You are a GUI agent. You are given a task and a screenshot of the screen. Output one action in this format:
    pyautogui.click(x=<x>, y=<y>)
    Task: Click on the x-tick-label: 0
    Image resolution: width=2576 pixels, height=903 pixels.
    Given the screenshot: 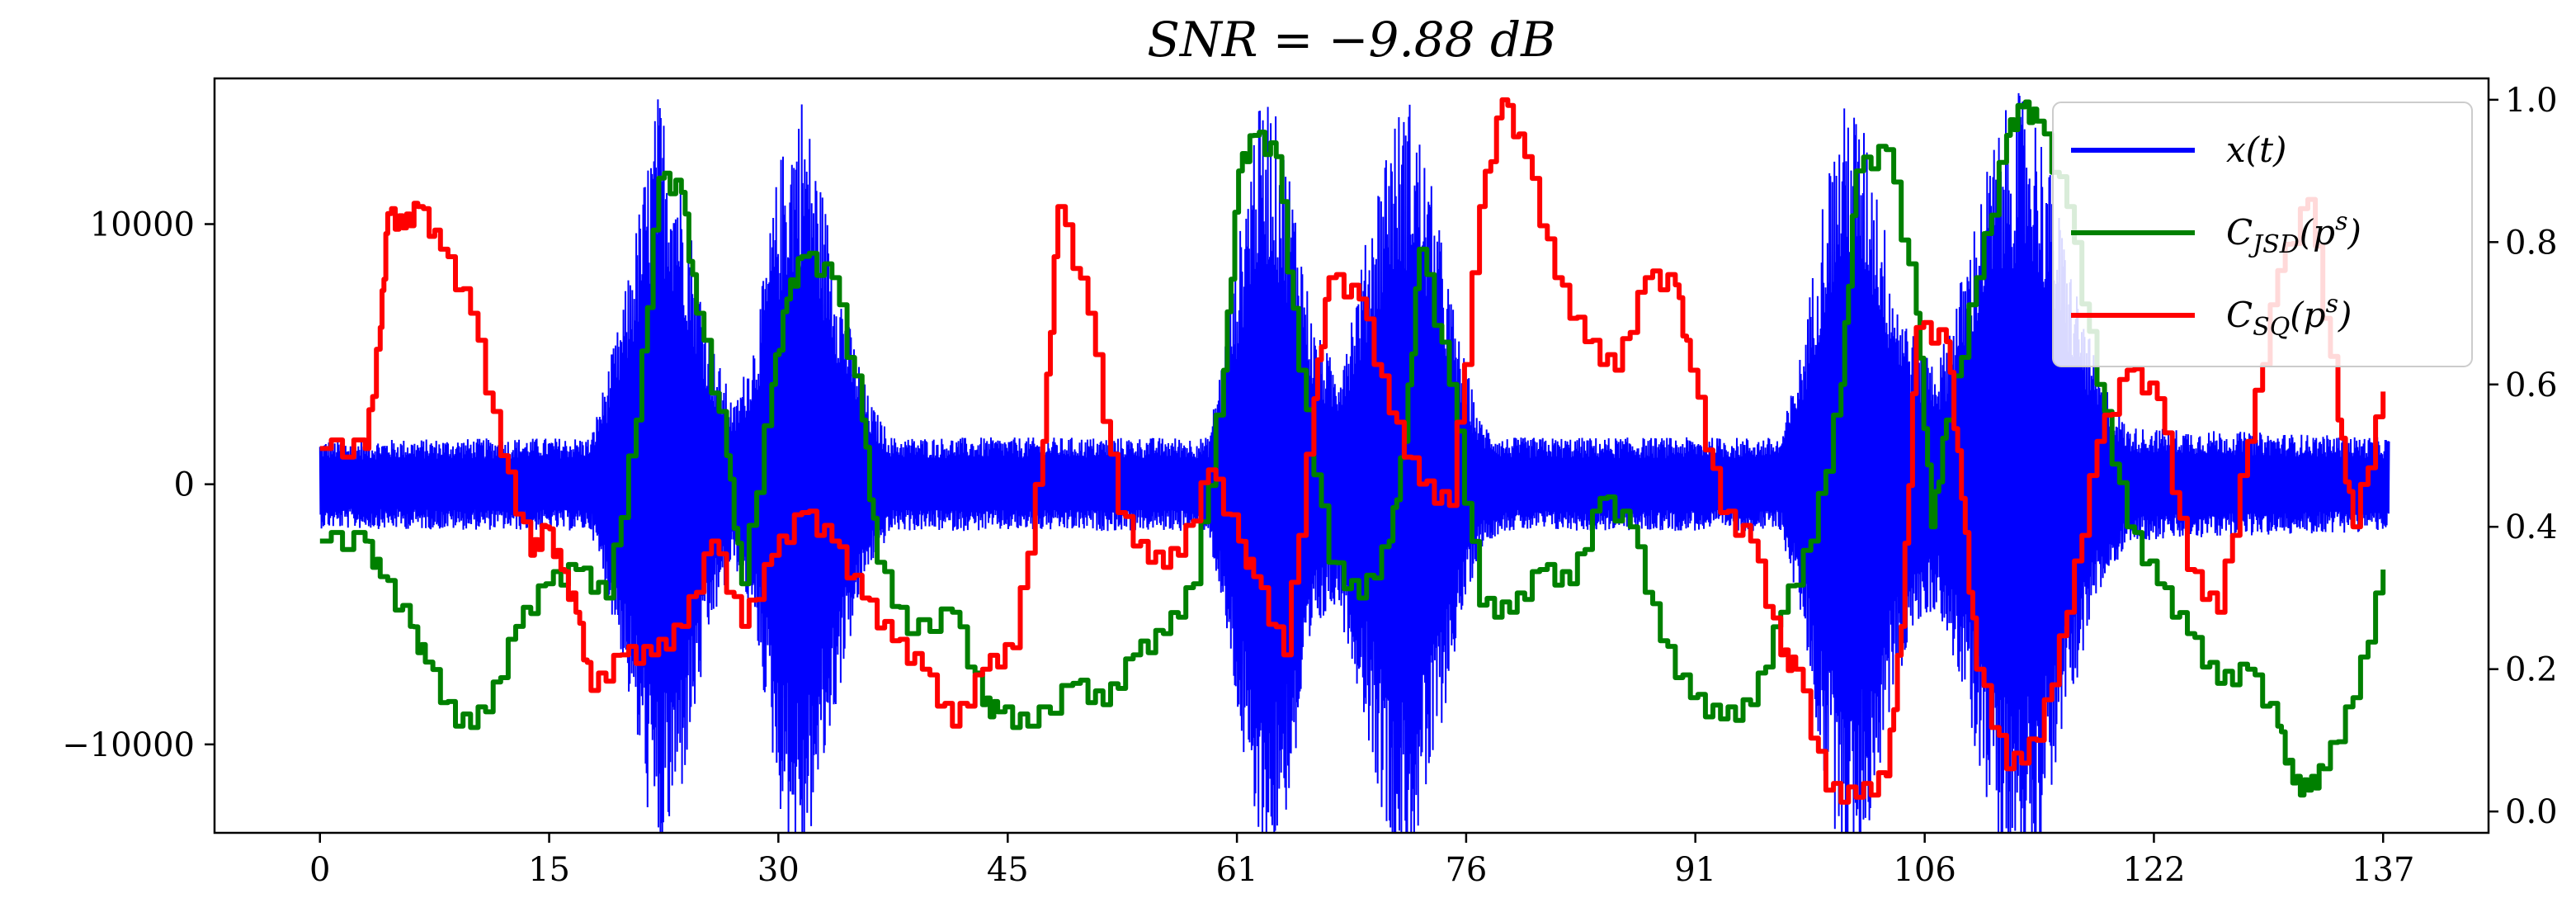 What is the action you would take?
    pyautogui.click(x=319, y=870)
    